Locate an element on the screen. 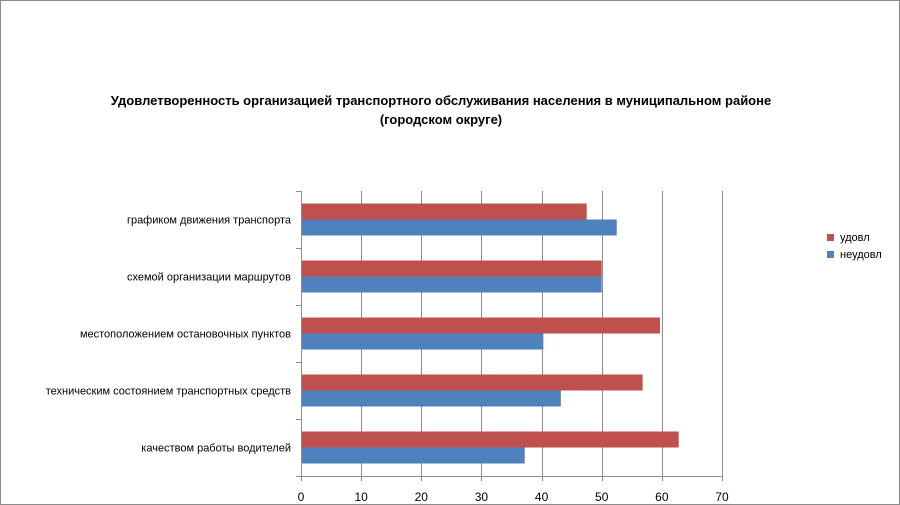  x-tick-label-50: 50 is located at coordinates (602, 497).